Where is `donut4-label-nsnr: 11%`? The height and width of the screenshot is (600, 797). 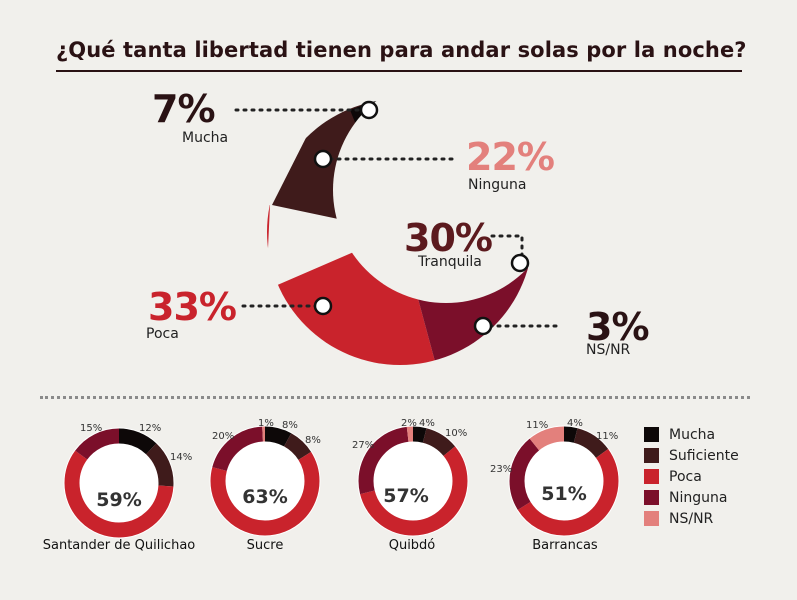
donut4-label-nsnr: 11% is located at coordinates (537, 425).